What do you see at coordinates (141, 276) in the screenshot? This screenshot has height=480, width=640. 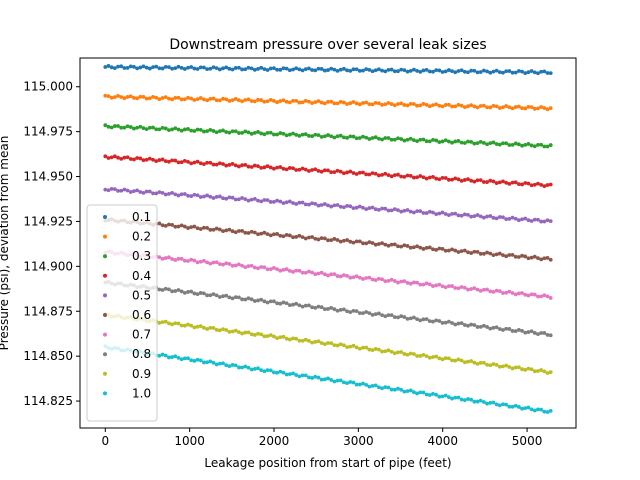 I see `legend-label: 0.4` at bounding box center [141, 276].